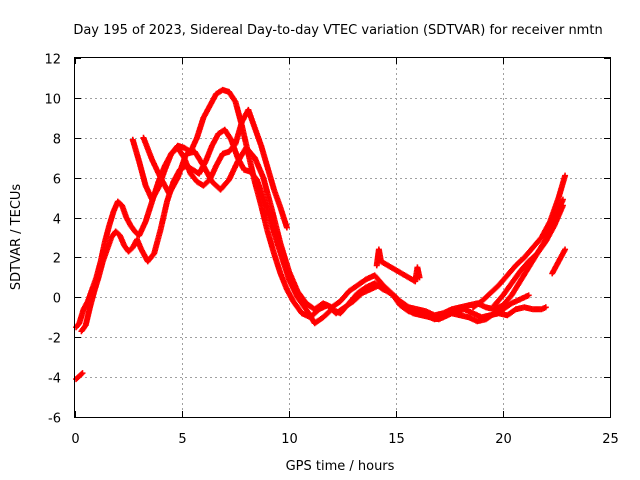 The image size is (640, 480). What do you see at coordinates (57, 180) in the screenshot?
I see `y-tick-label: 6` at bounding box center [57, 180].